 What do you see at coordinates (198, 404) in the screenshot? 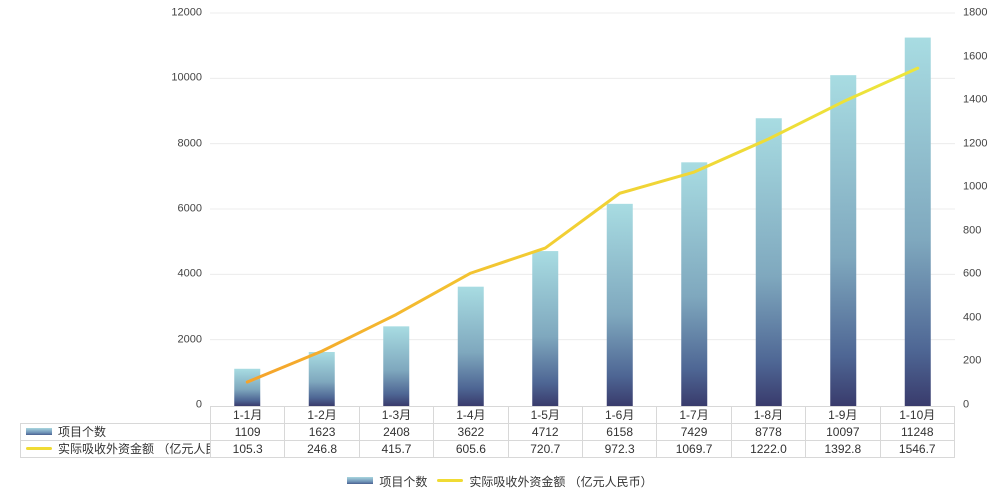
I see `y-axis-tick-label: 0` at bounding box center [198, 404].